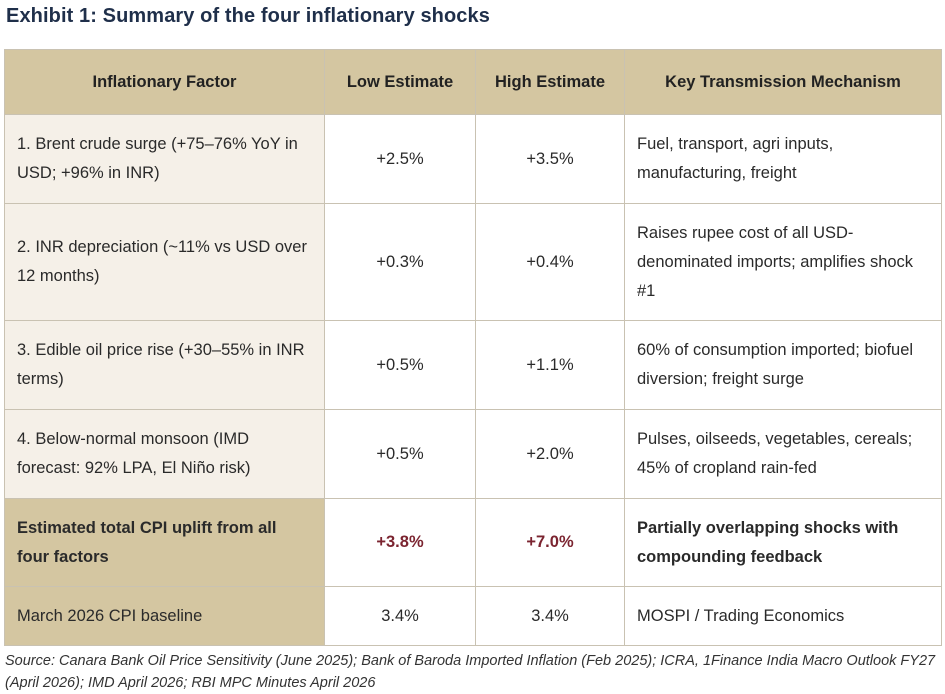 The width and height of the screenshot is (945, 694). Describe the element at coordinates (550, 616) in the screenshot. I see `baseline-high-cell: 3.4%` at that location.